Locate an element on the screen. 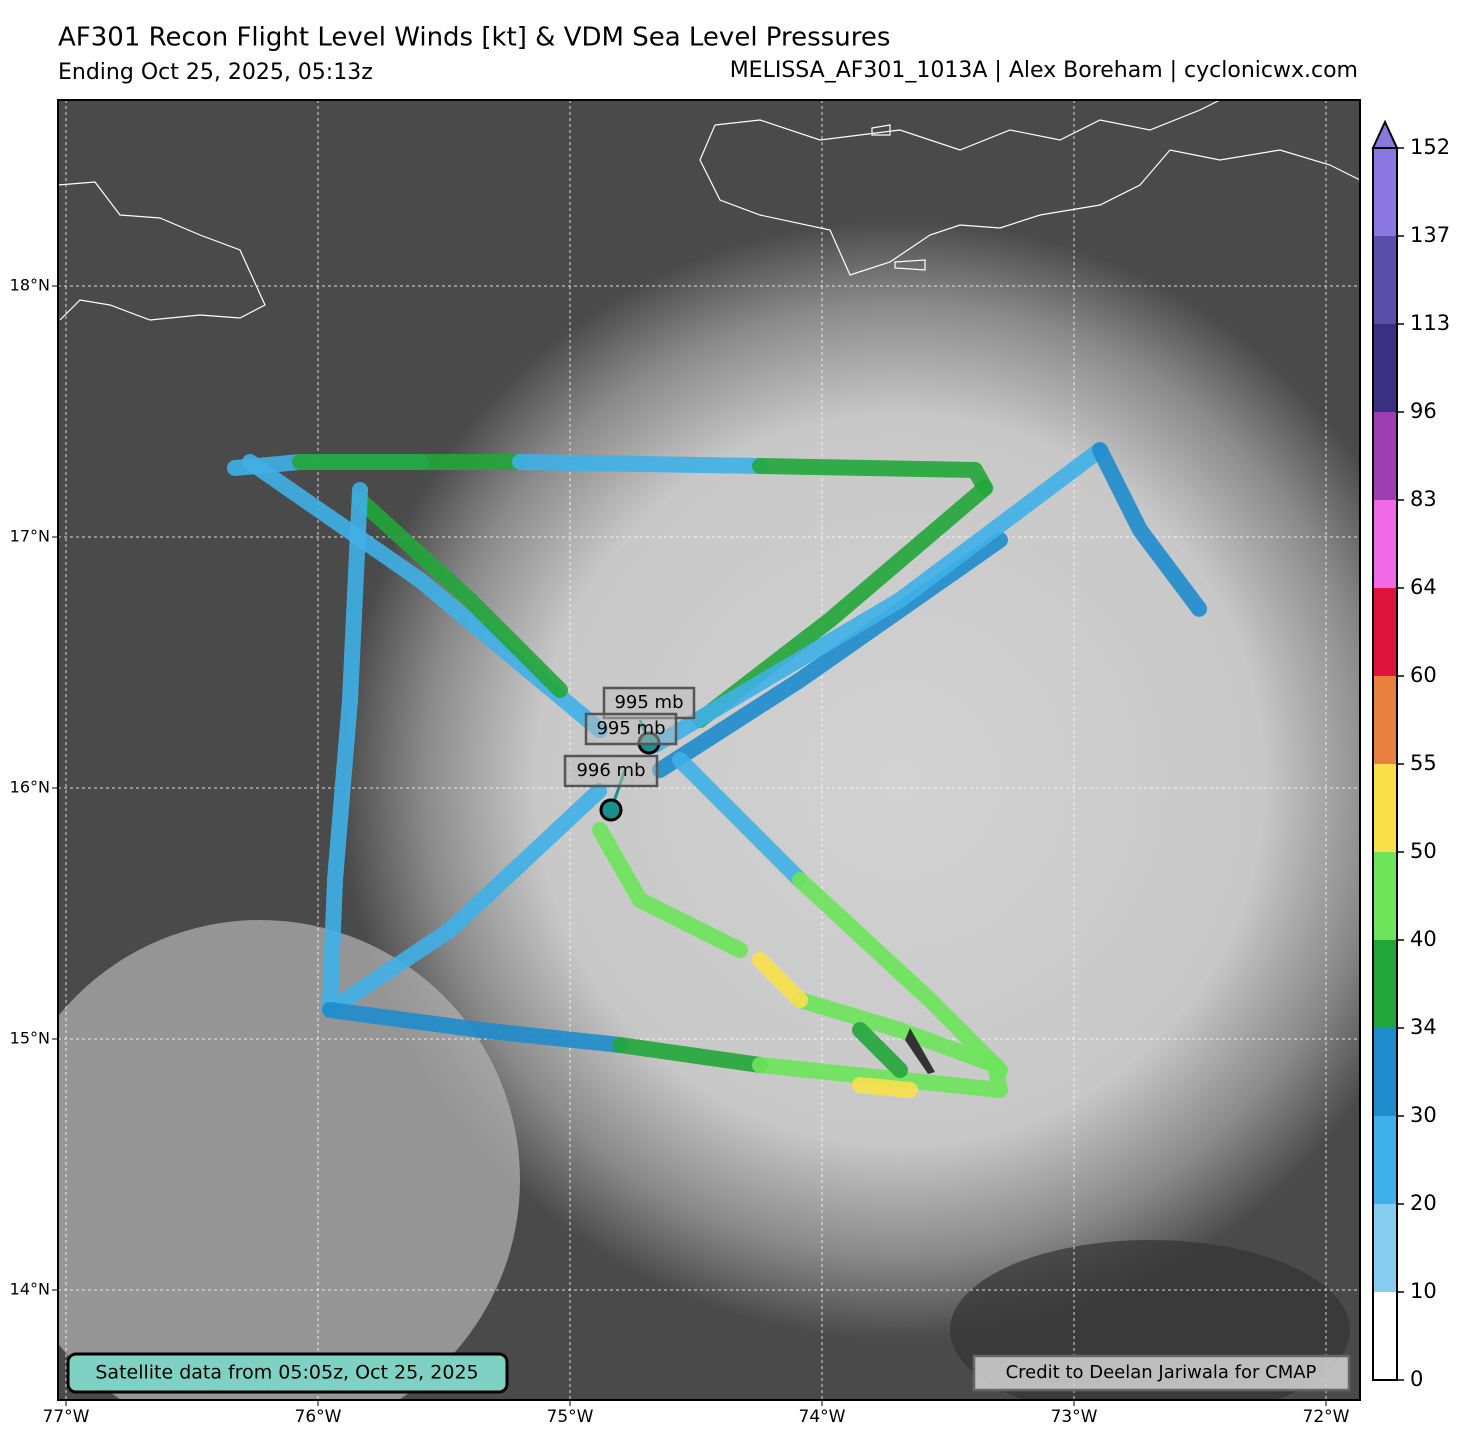 The height and width of the screenshot is (1434, 1473). satellite-note-box is located at coordinates (287, 1373).